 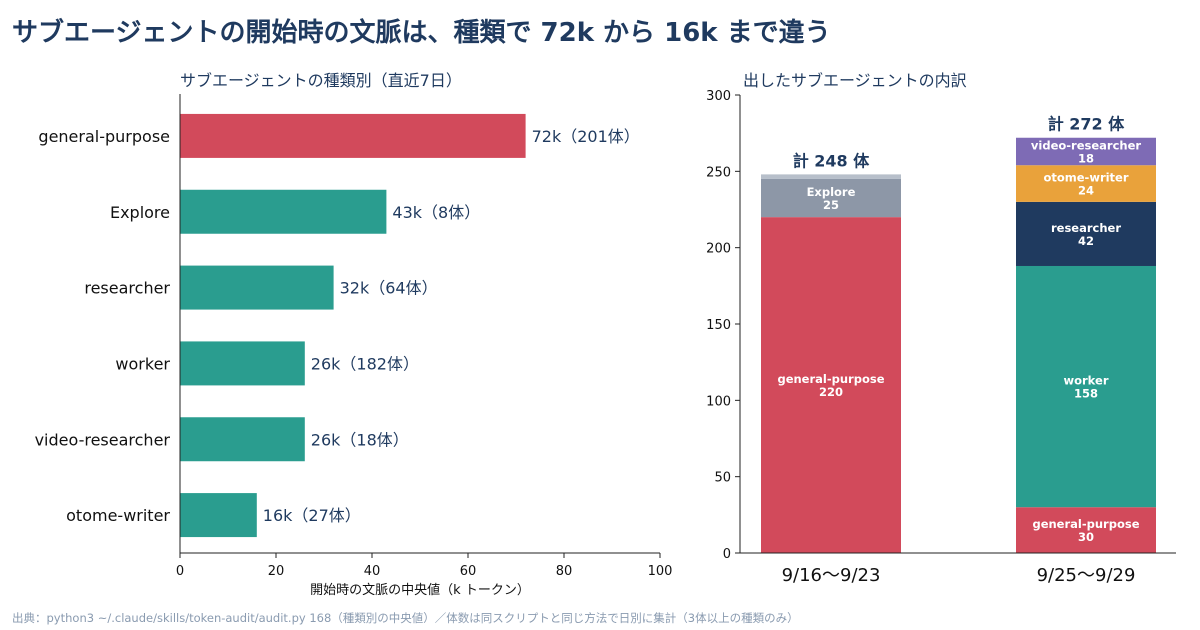 I want to click on category-label-period-2: 9/25〜9/29, so click(x=1086, y=575).